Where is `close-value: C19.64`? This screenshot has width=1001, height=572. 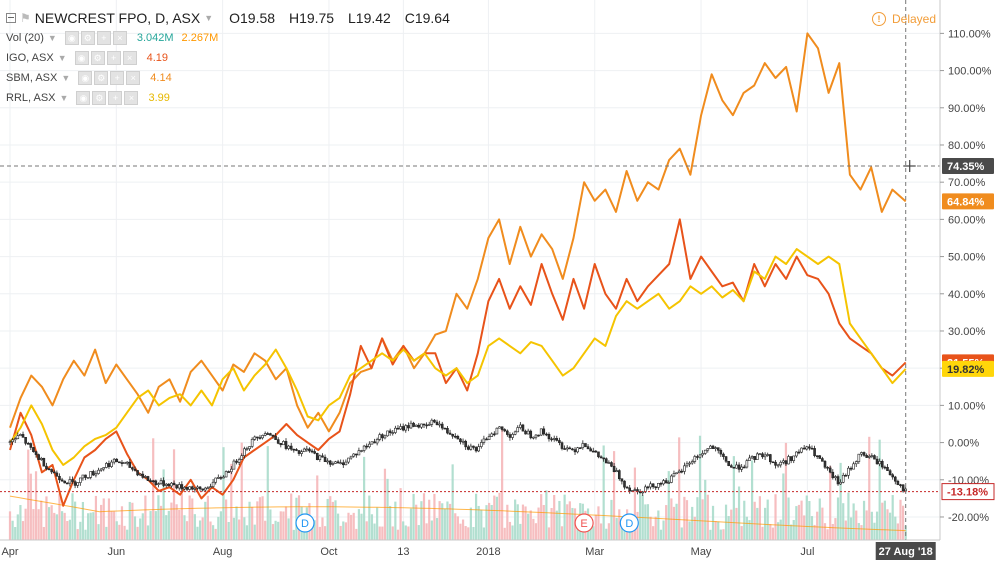
close-value: C19.64 is located at coordinates (427, 18).